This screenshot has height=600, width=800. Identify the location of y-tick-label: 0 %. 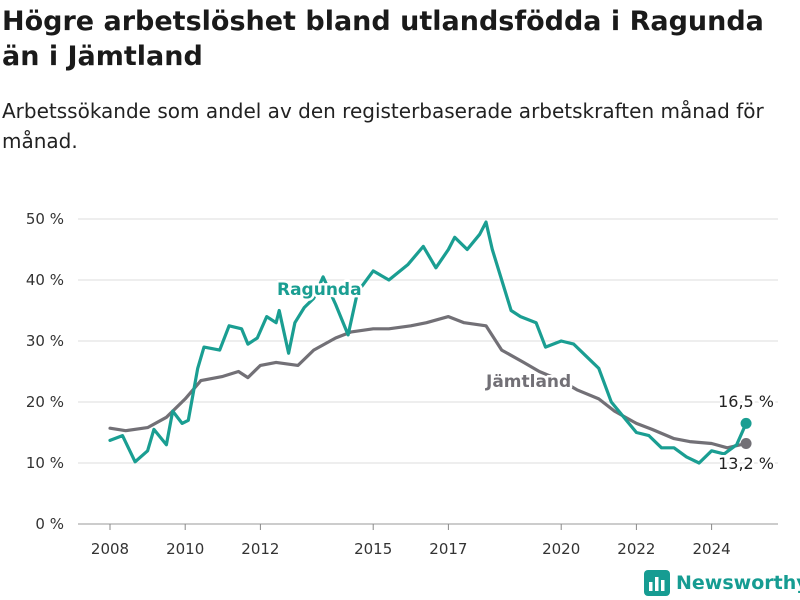
(49, 524).